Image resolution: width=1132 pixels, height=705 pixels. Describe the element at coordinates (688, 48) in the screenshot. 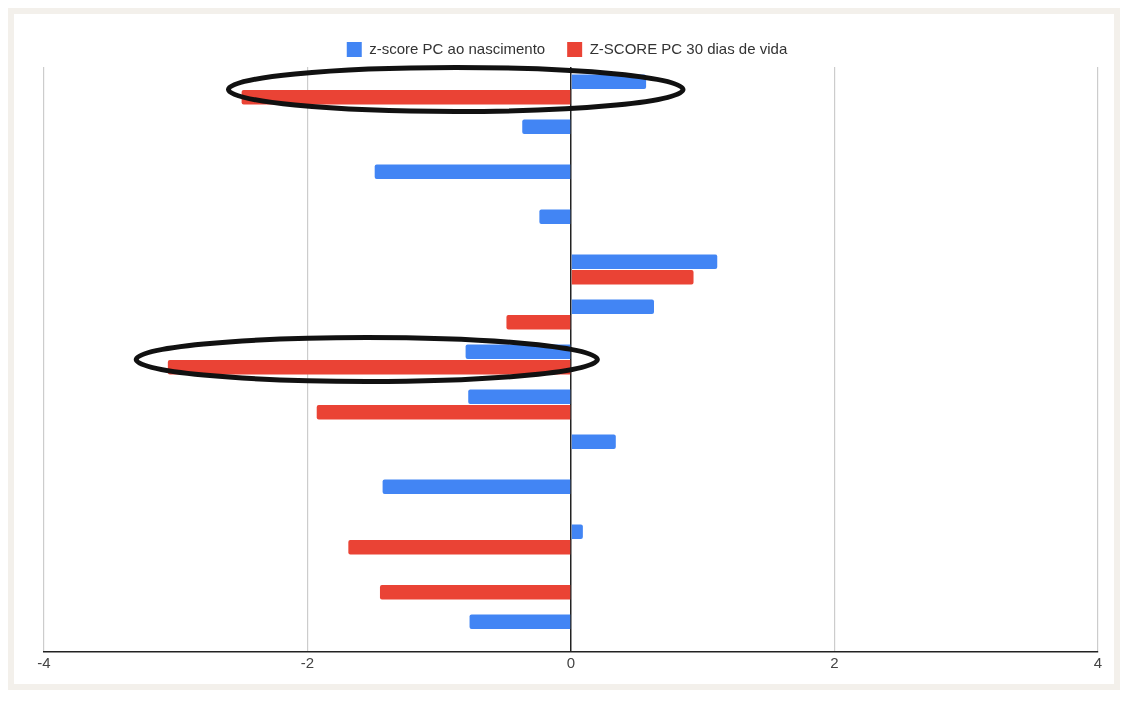

I see `legend-label: Z-SCORE PC 30 dias de vida` at that location.